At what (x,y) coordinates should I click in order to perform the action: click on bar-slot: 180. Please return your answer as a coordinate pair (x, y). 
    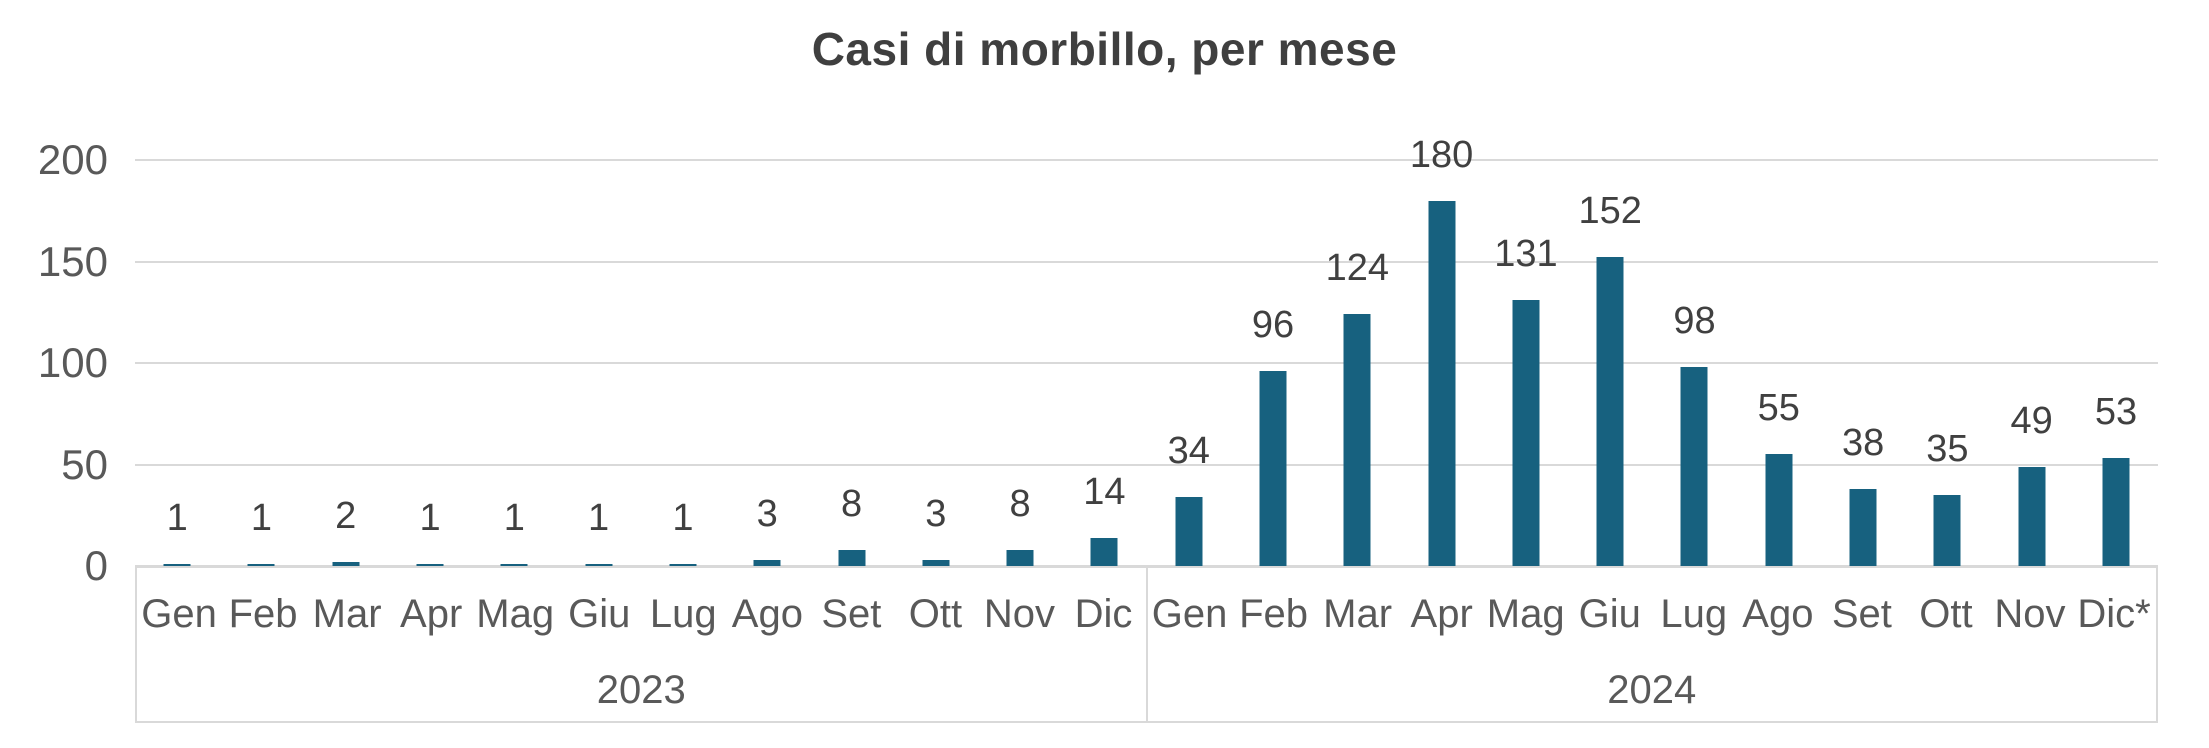
    Looking at the image, I should click on (1441, 350).